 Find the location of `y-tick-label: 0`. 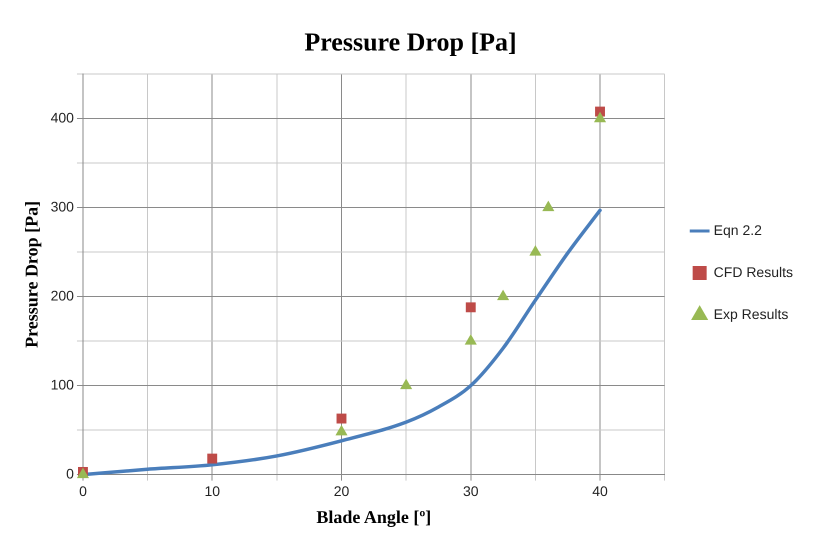

y-tick-label: 0 is located at coordinates (70, 473).